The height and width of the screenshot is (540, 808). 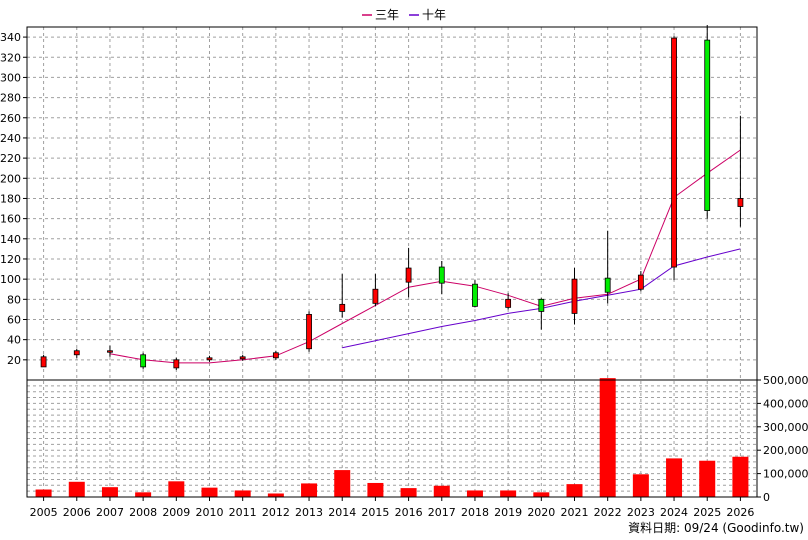 I want to click on price-tick-label: 40, so click(x=14, y=340).